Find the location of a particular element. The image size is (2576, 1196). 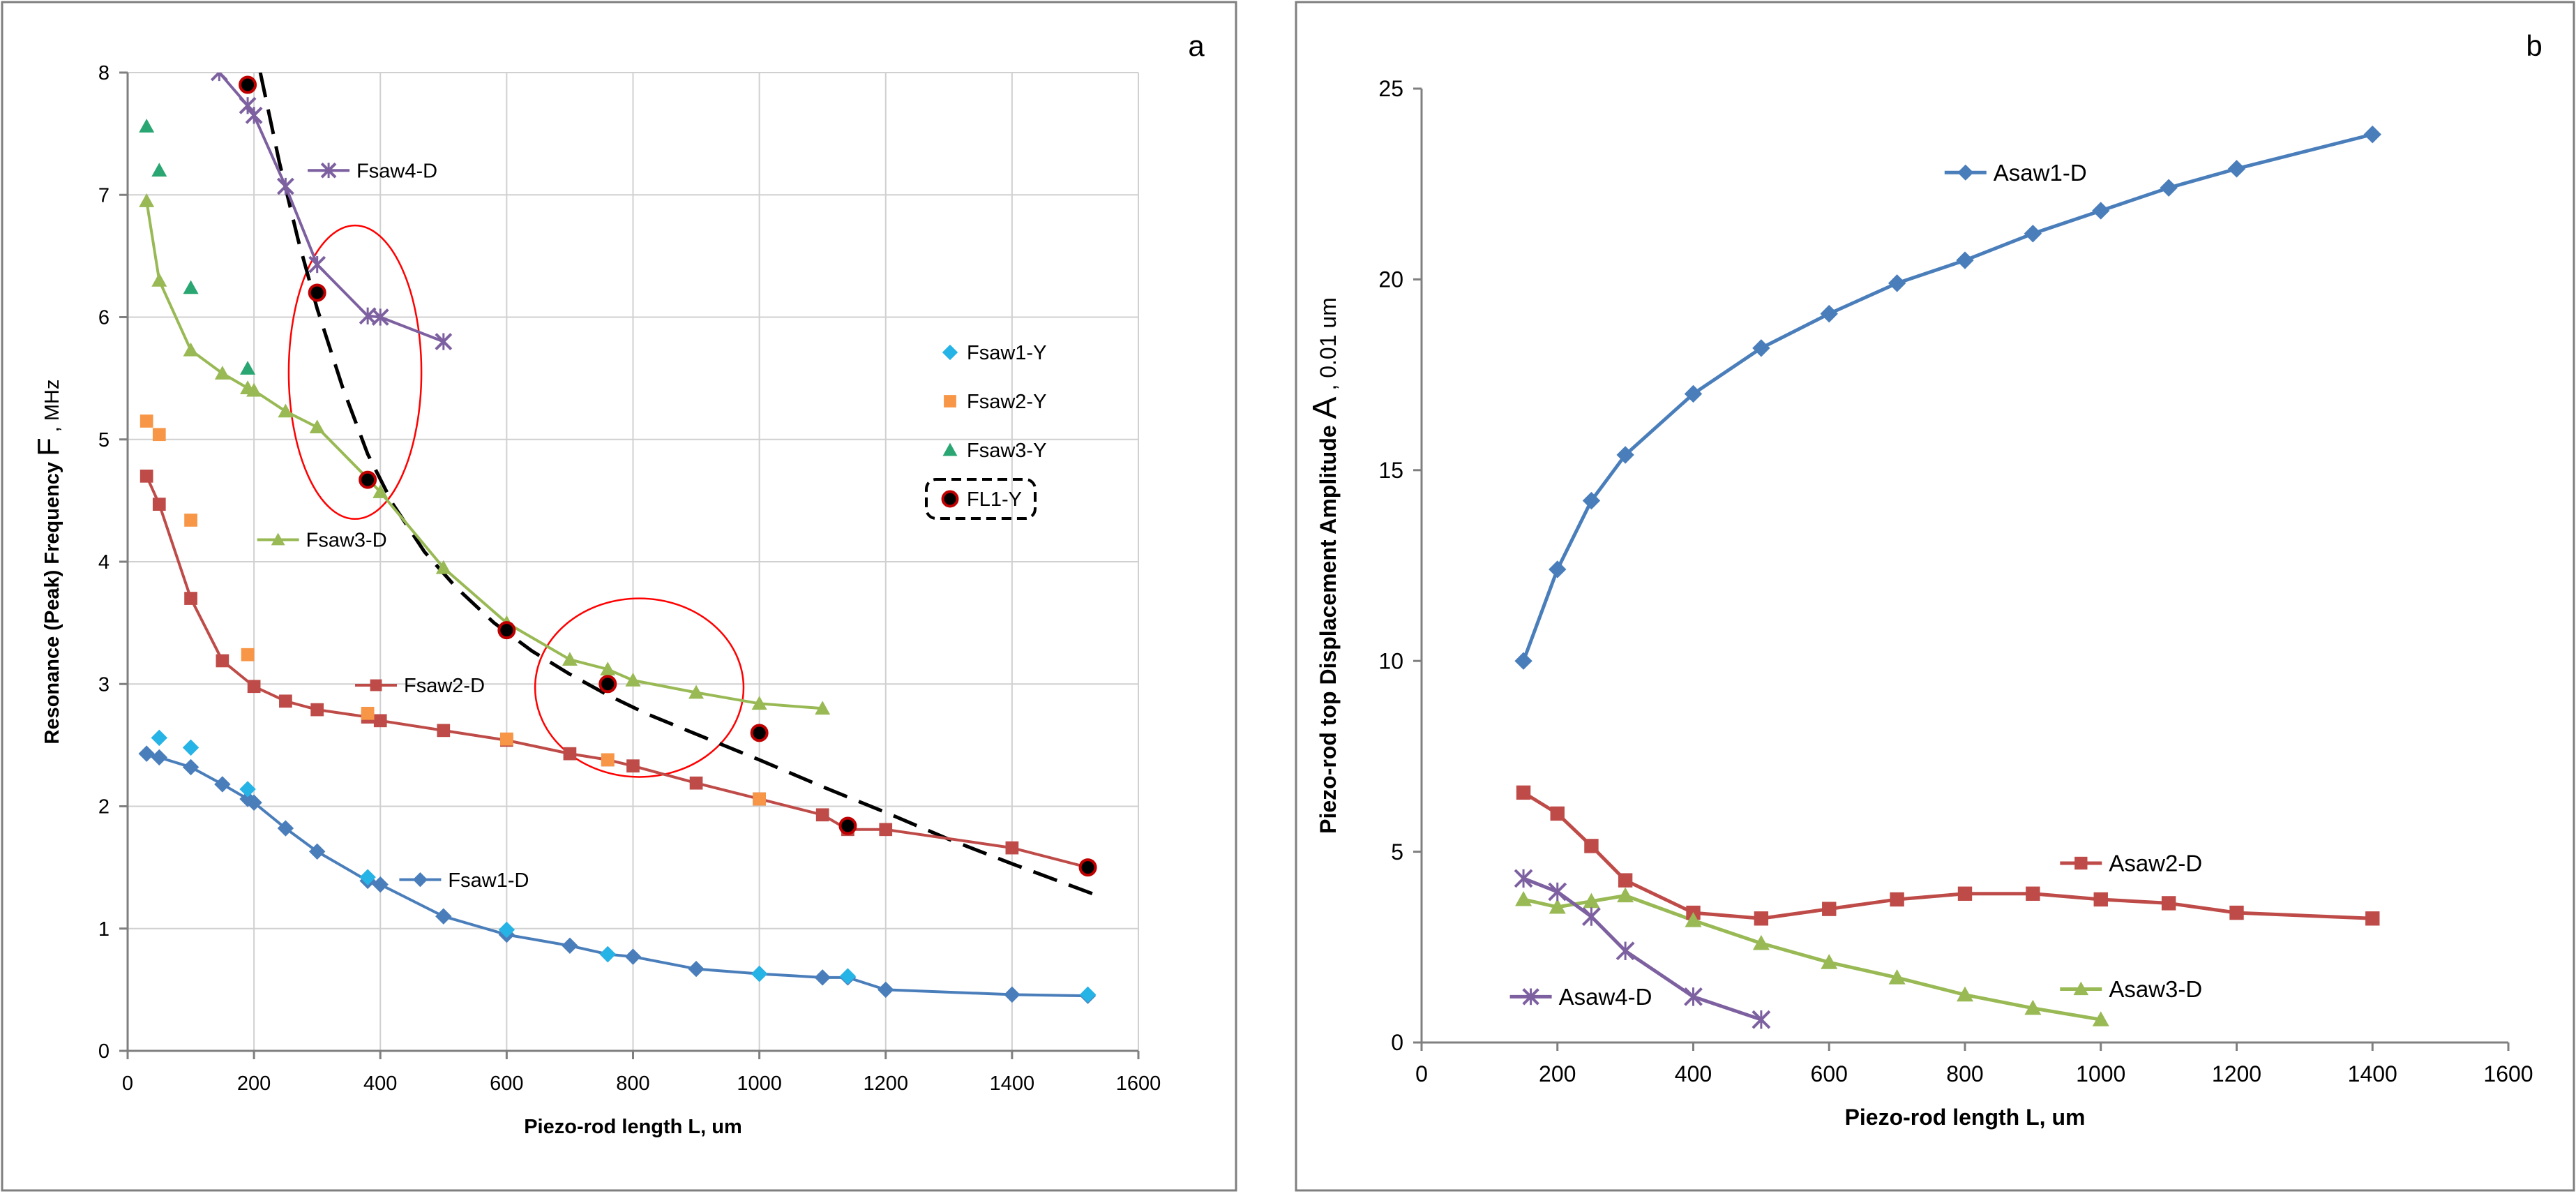

legend-item-fsaw1-y: Fsaw1-Y is located at coordinates (994, 353).